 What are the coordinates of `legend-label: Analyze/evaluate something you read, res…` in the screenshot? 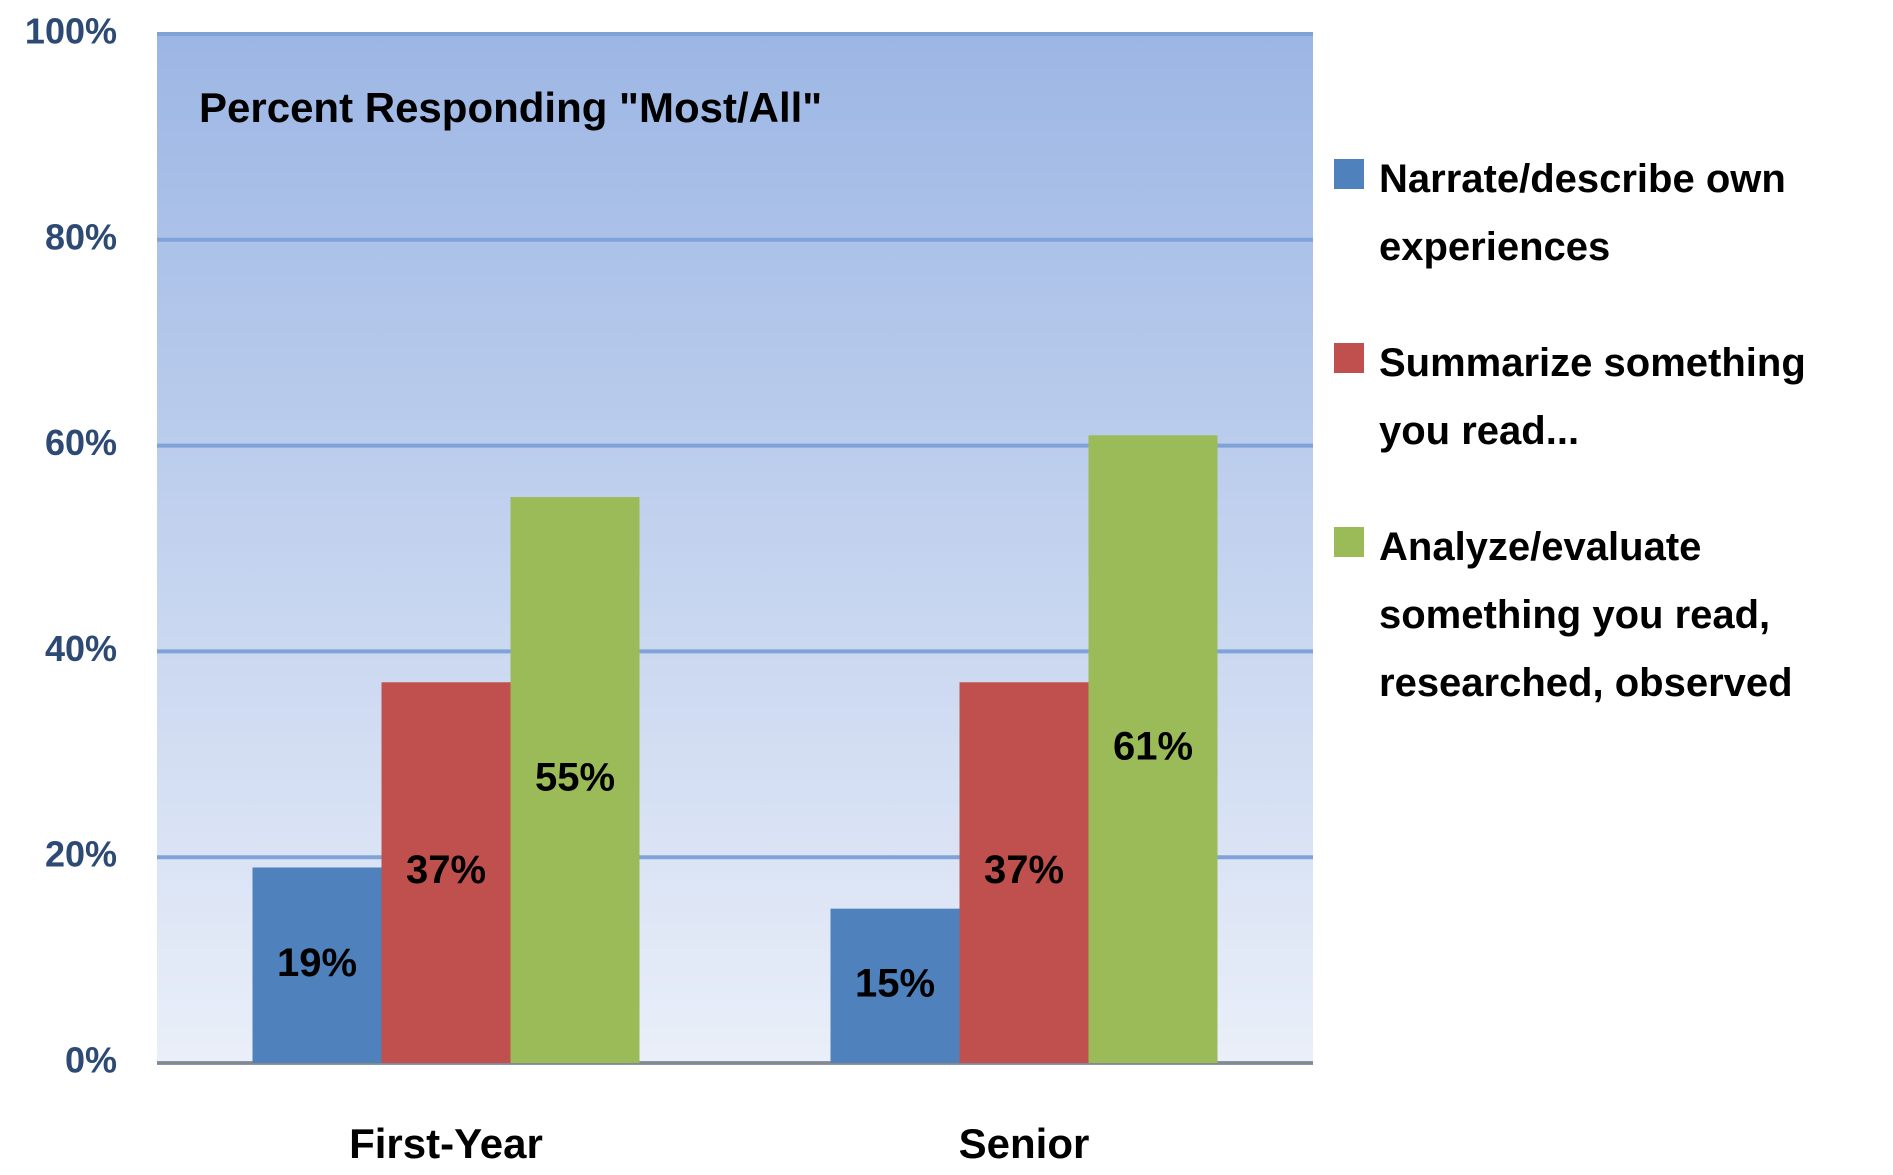 It's located at (1586, 615).